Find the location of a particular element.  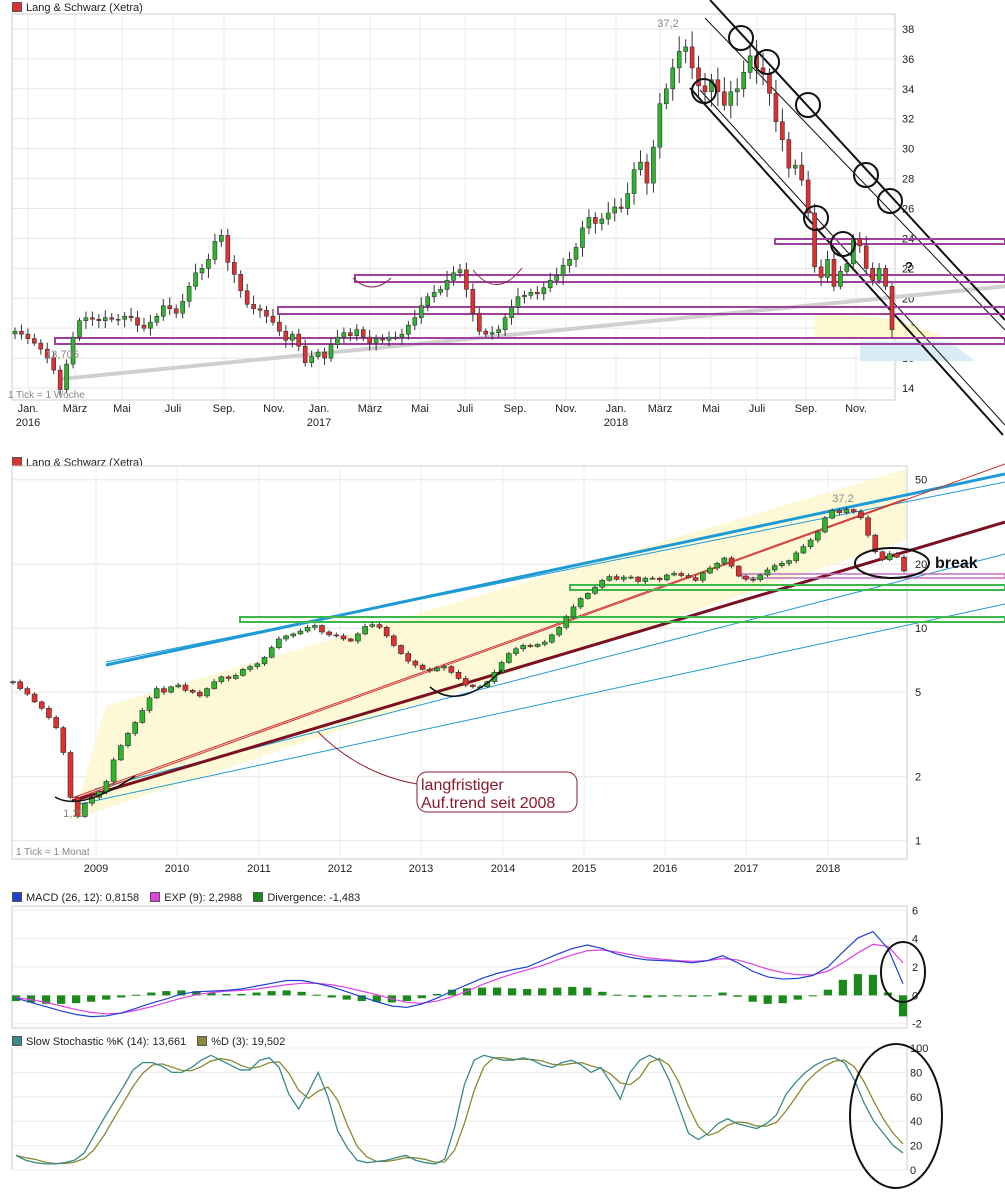

break-label: break is located at coordinates (956, 563).